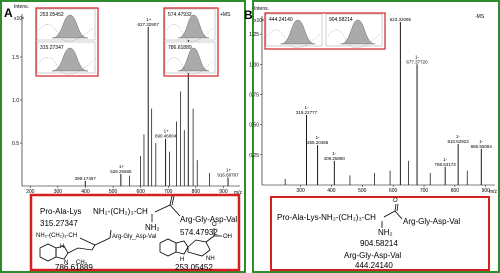 This screenshot has width=500, height=273. I want to click on text: Pro-Ala-Lys-NH₂-(CH₂)₃-CH, so click(326, 217).